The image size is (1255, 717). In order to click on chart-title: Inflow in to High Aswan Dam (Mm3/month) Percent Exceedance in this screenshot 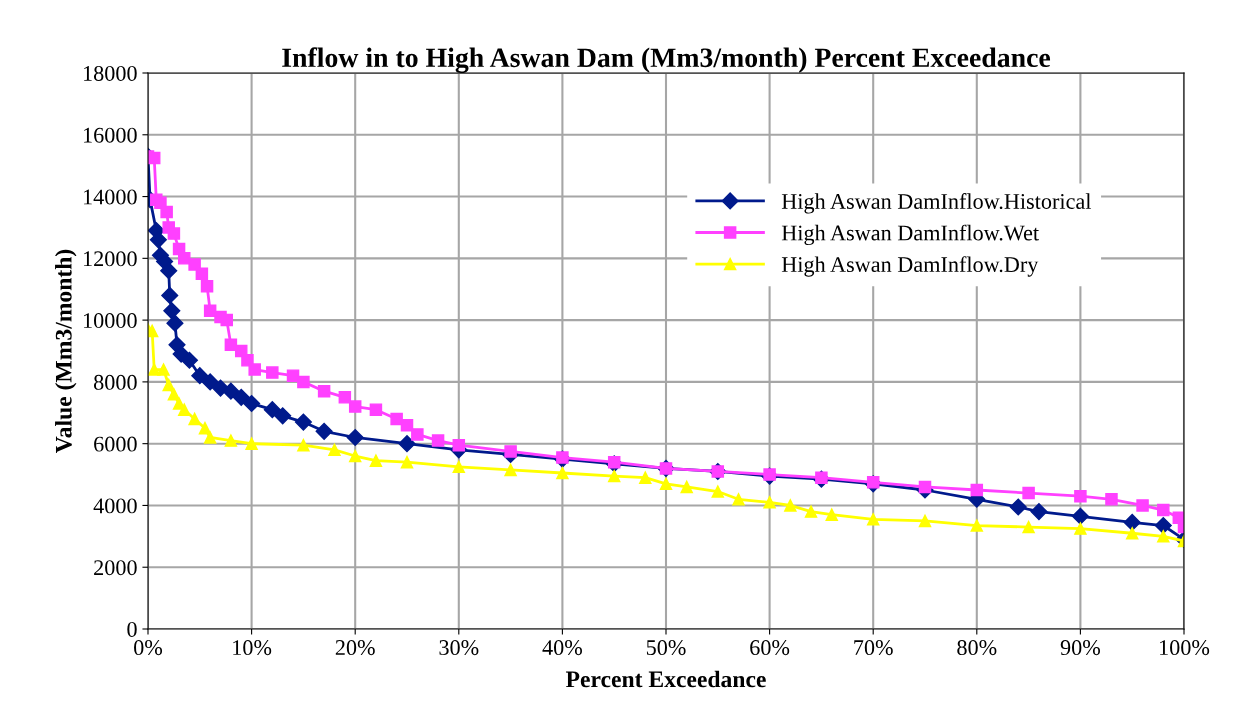, I will do `click(666, 60)`.